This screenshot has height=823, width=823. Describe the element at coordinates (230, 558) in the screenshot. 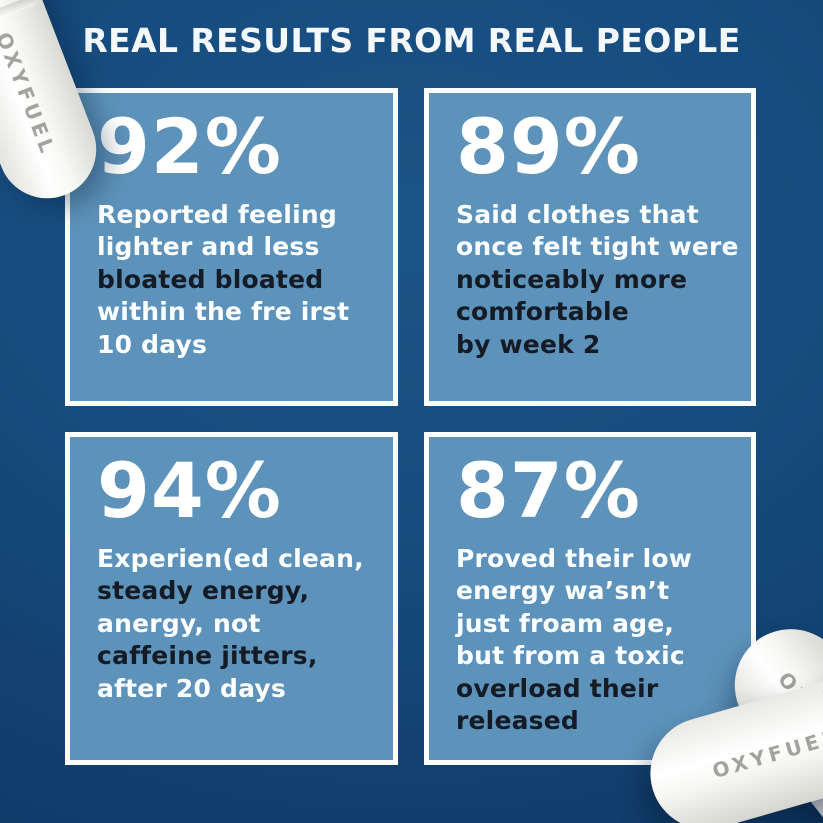

I see `stat-line: Experien(ed clean,` at that location.